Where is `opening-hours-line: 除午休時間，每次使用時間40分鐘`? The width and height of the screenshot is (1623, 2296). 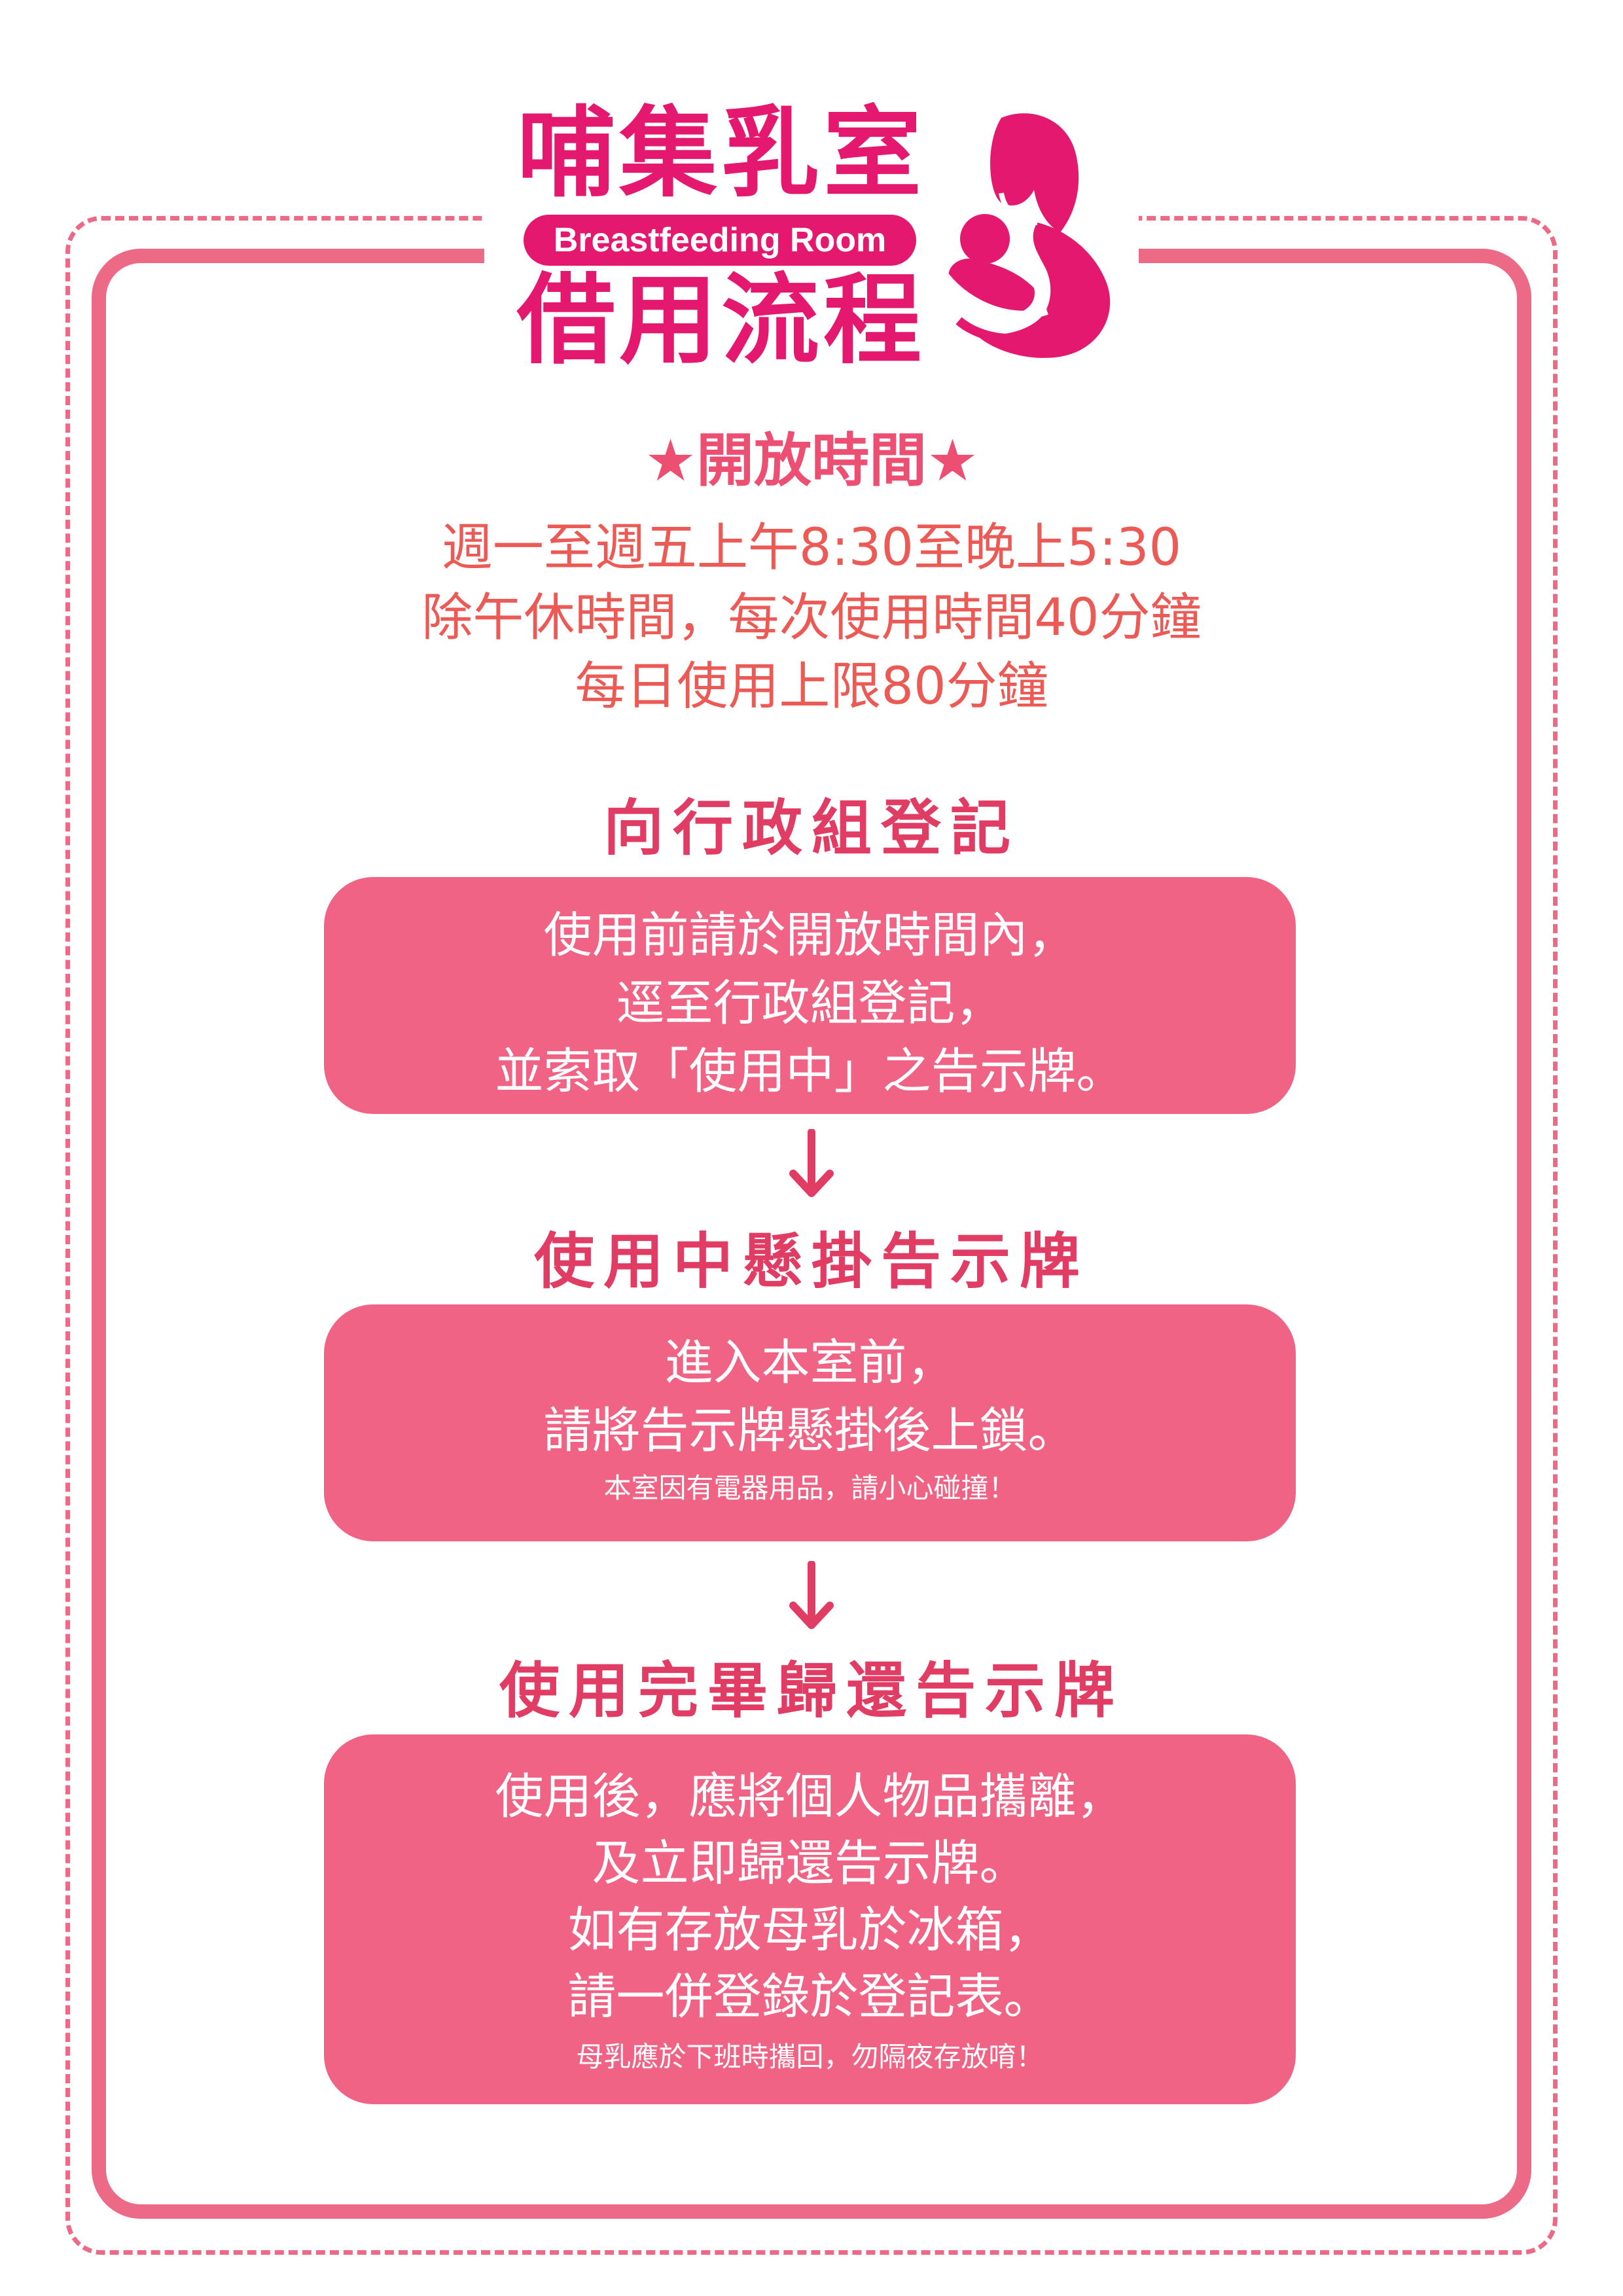
opening-hours-line: 除午休時間，每次使用時間40分鐘 is located at coordinates (811, 617).